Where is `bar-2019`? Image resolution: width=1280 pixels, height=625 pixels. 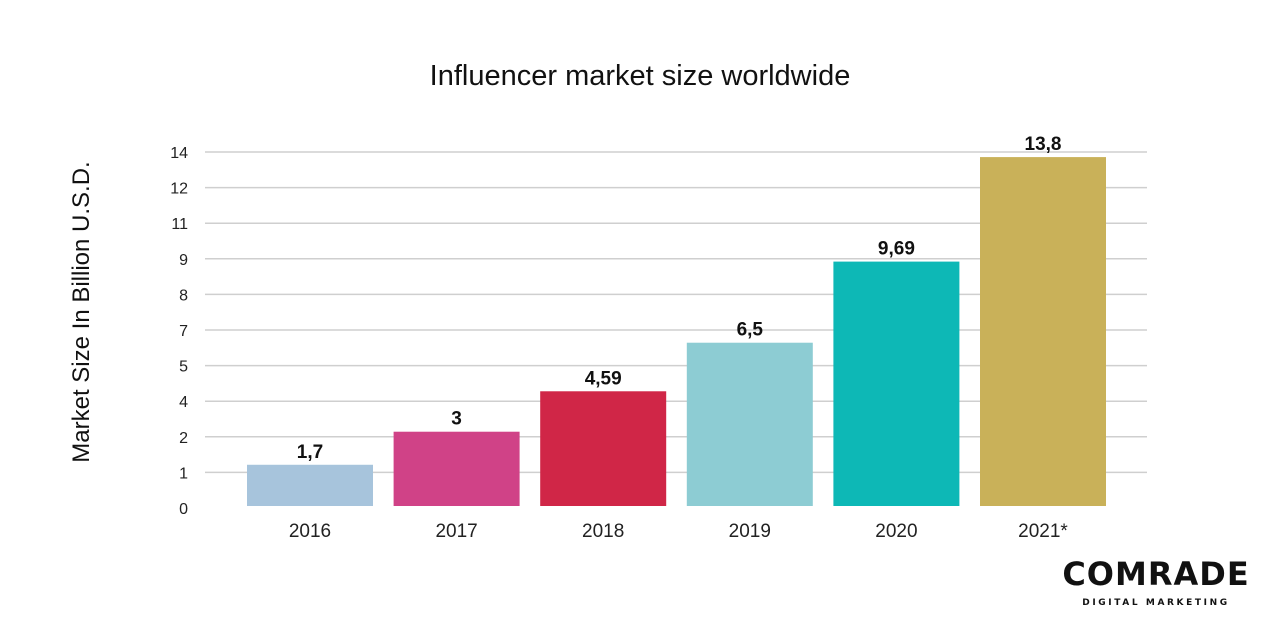 bar-2019 is located at coordinates (749, 424).